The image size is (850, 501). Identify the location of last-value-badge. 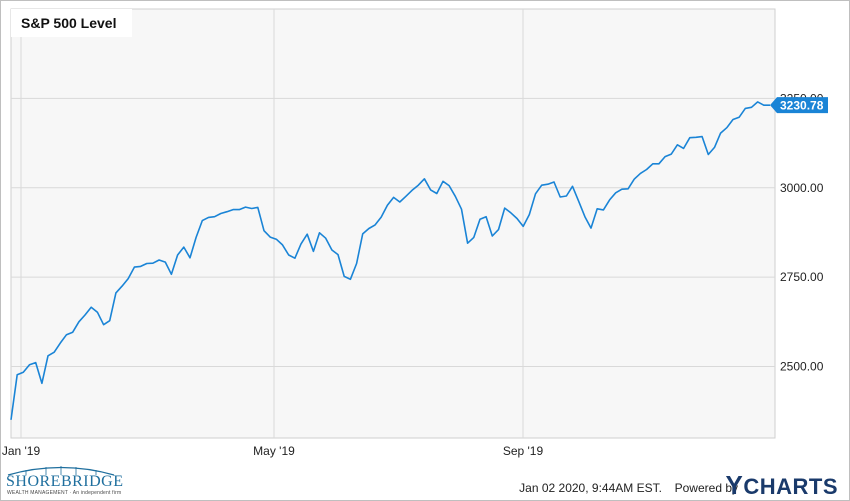
(799, 105).